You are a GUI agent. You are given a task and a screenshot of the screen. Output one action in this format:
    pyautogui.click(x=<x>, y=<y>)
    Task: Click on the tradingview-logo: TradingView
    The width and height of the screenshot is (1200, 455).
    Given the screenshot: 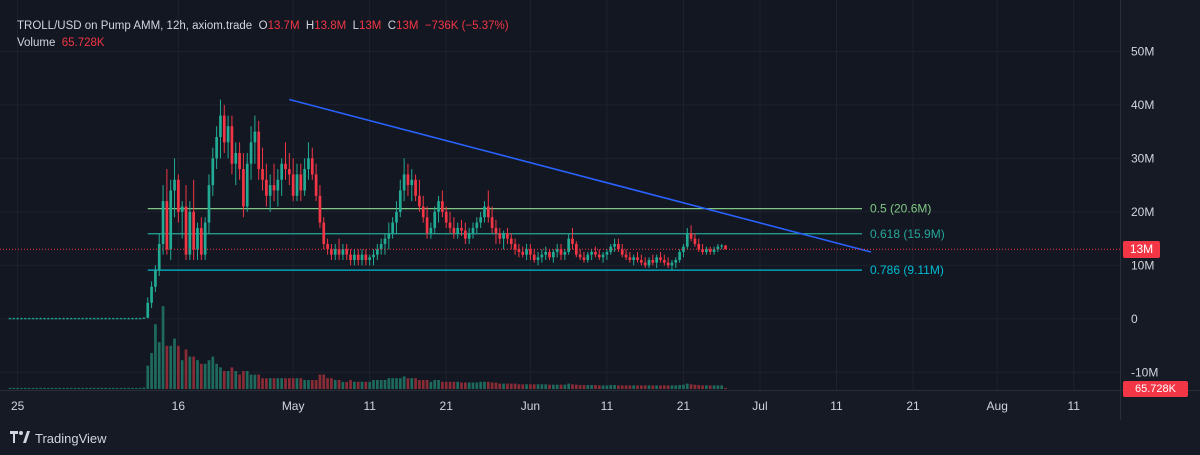 What is the action you would take?
    pyautogui.click(x=58, y=438)
    